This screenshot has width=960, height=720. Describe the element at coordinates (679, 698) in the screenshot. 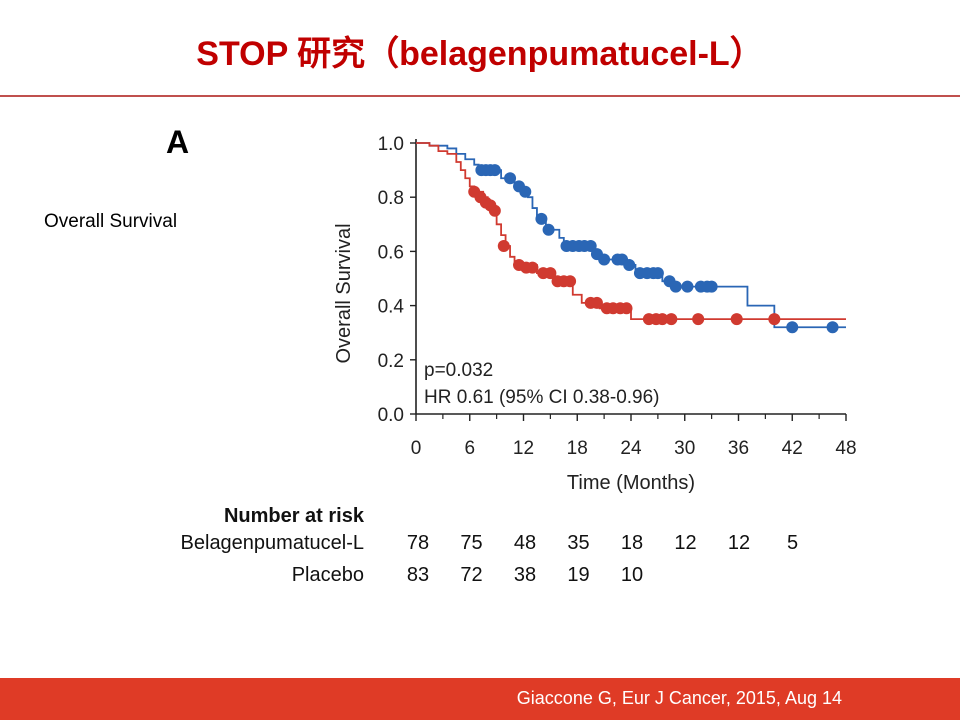

I see `footer-citation: Giaccone G, Eur J Cancer, 2015, Aug 14` at that location.